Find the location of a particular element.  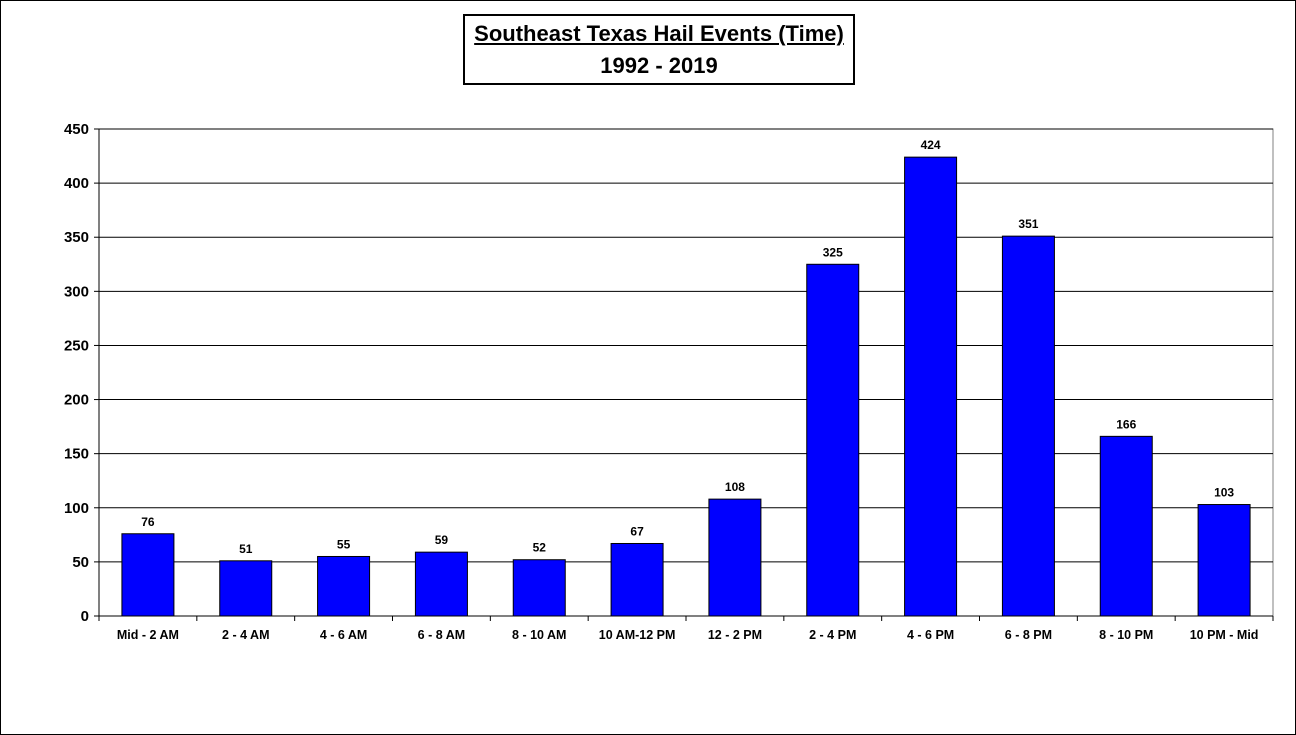

bar-value-label: 55 is located at coordinates (344, 544).